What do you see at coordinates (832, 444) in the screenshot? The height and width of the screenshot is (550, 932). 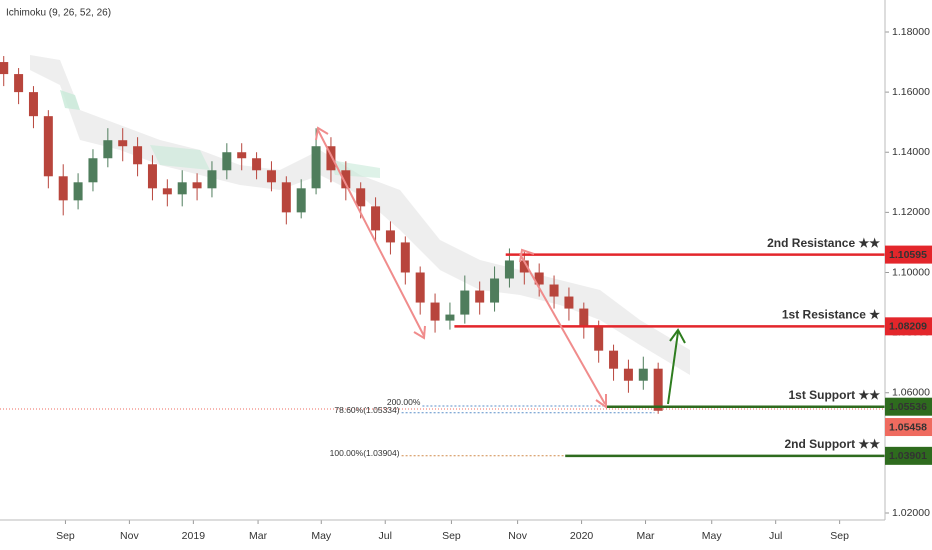 I see `level-name: 2nd Support ★★` at bounding box center [832, 444].